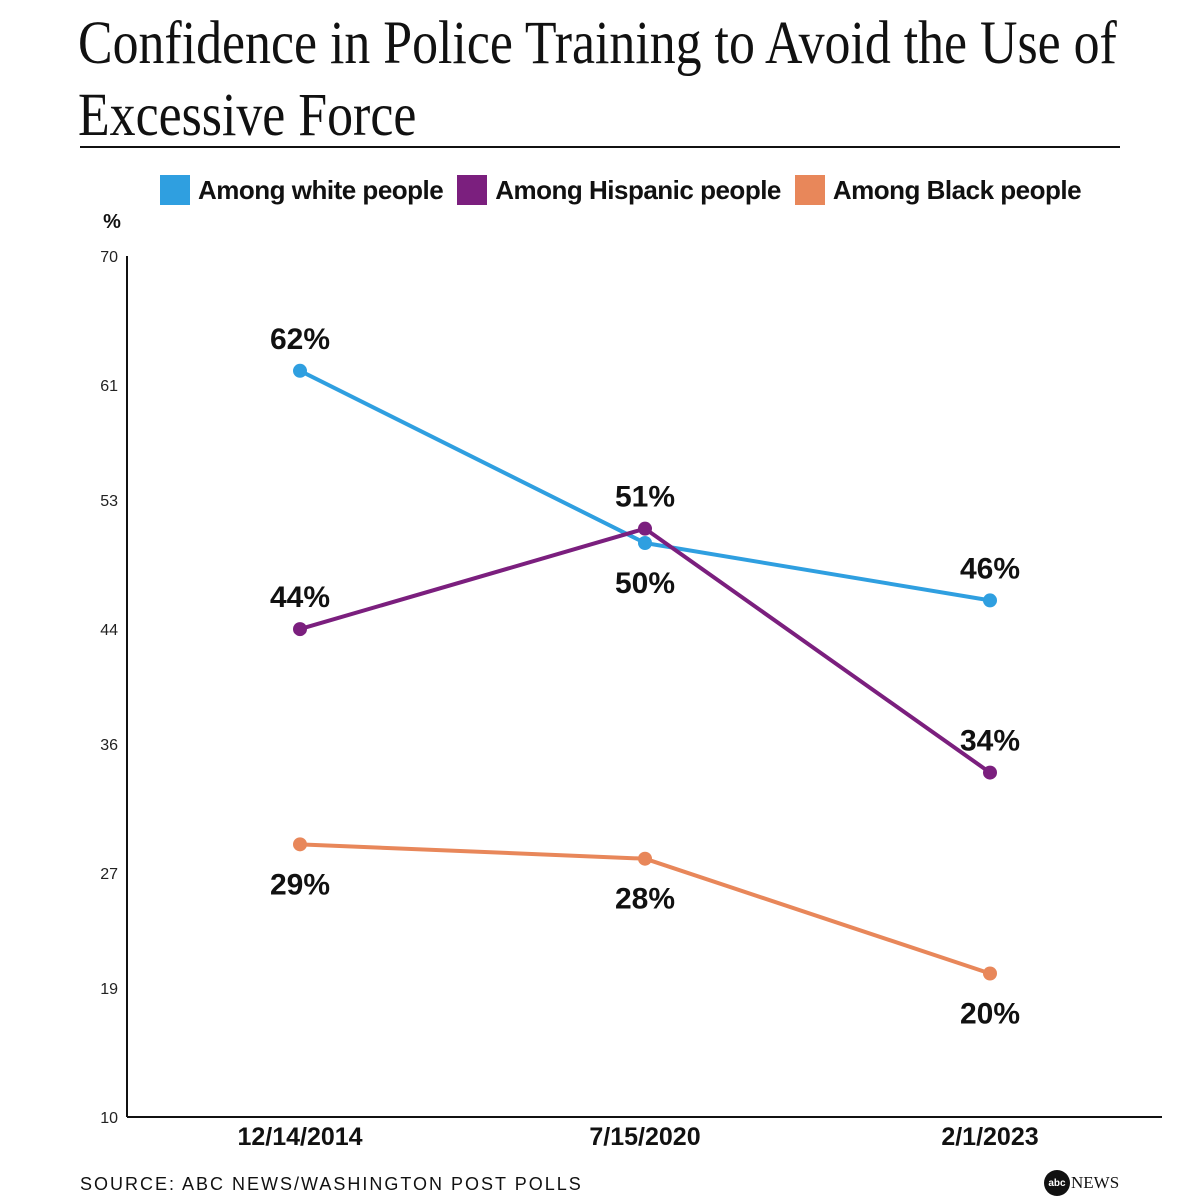  What do you see at coordinates (990, 1014) in the screenshot?
I see `data-label-black: 20%` at bounding box center [990, 1014].